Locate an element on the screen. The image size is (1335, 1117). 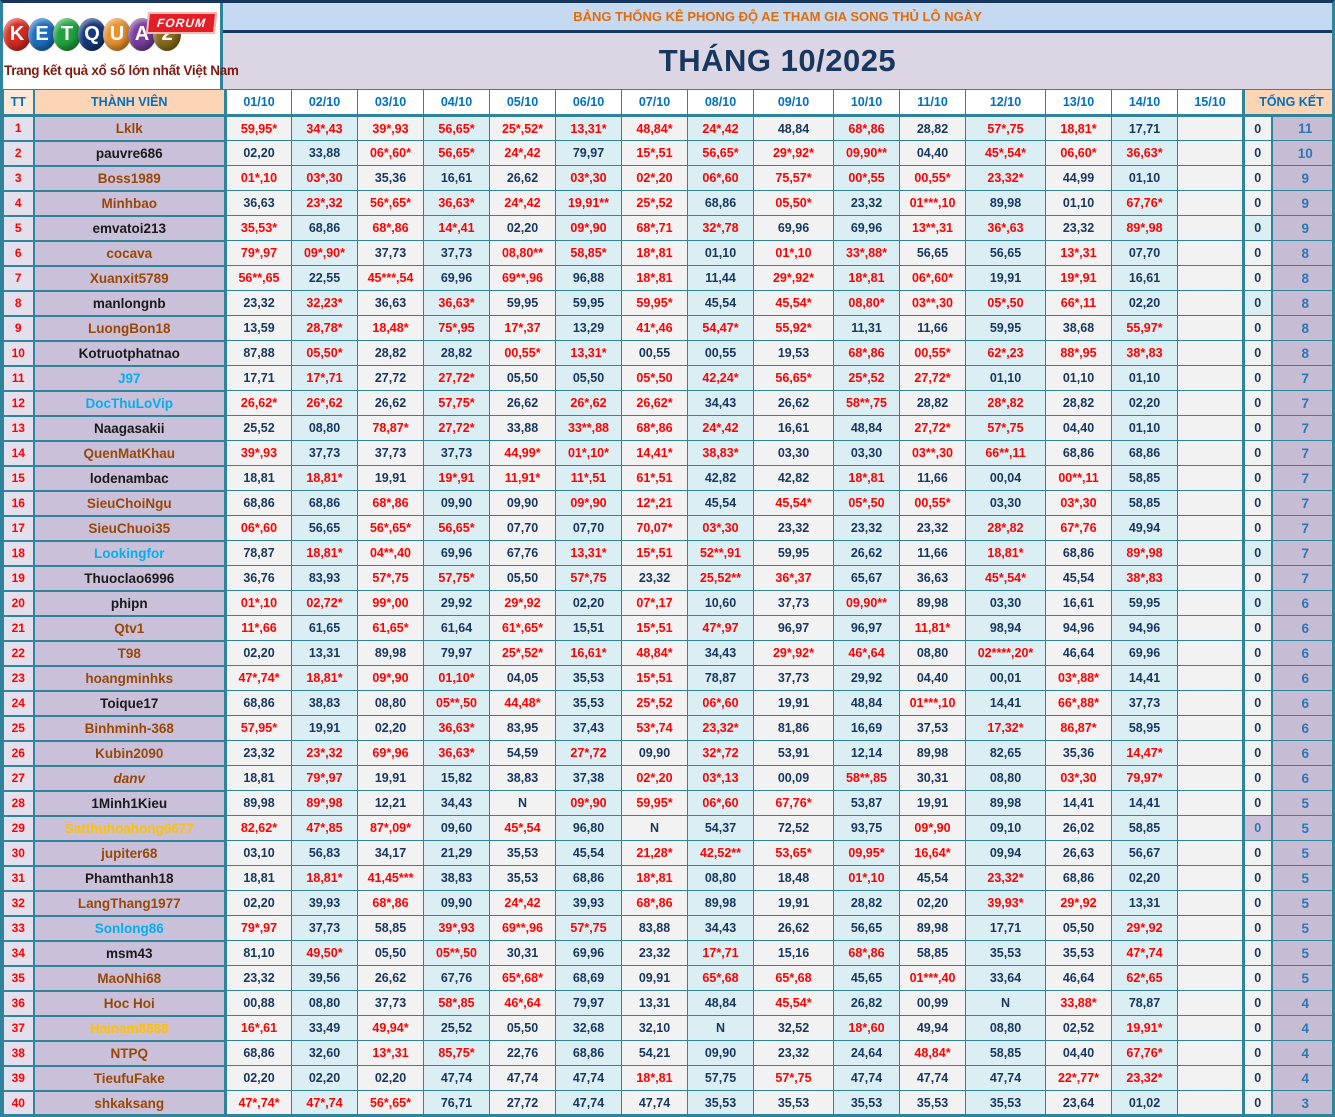
score-cell: 76,71 is located at coordinates (456, 1102).